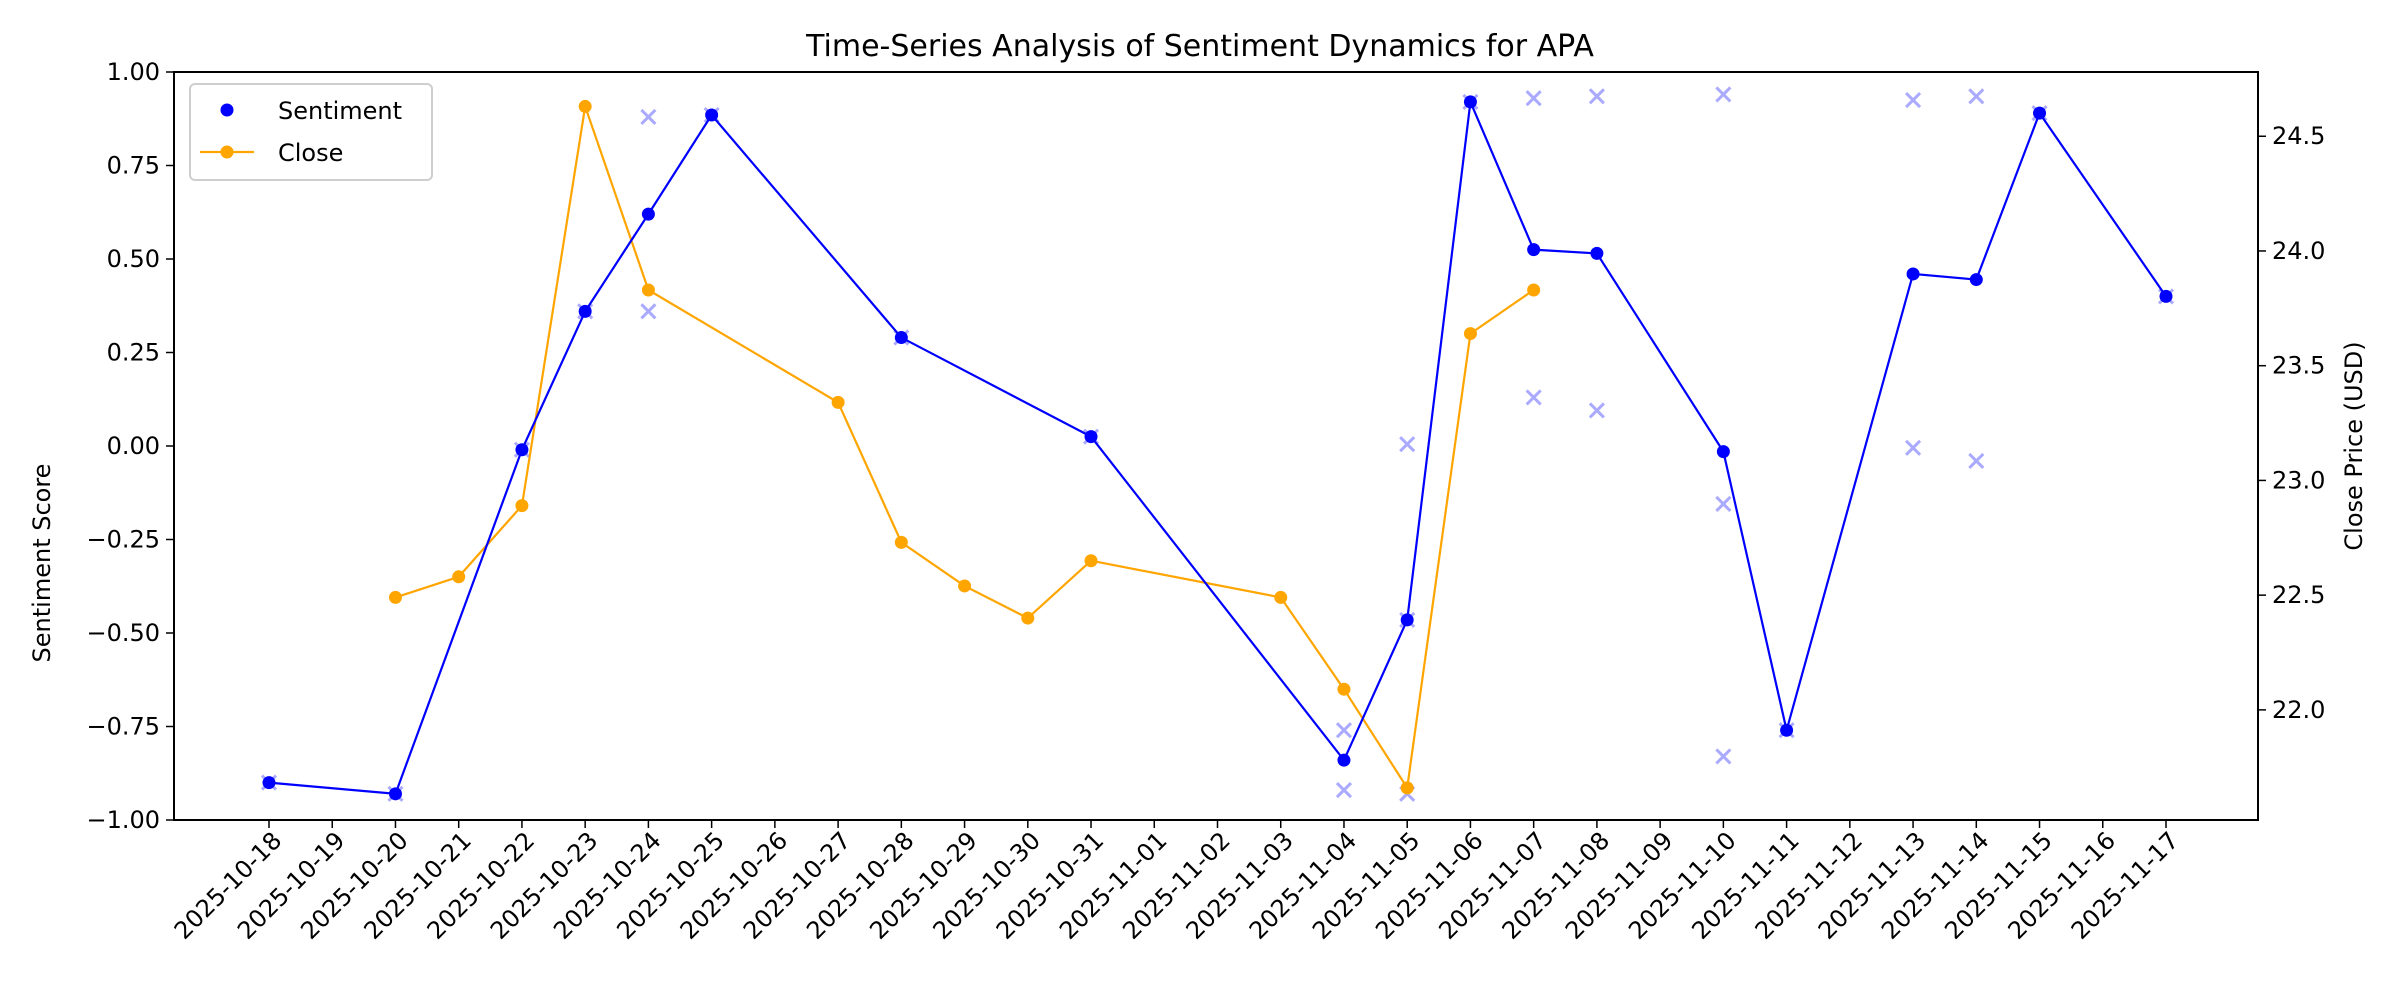 This screenshot has width=2400, height=1004. I want to click on y2-tick-label: 24.0, so click(2298, 251).